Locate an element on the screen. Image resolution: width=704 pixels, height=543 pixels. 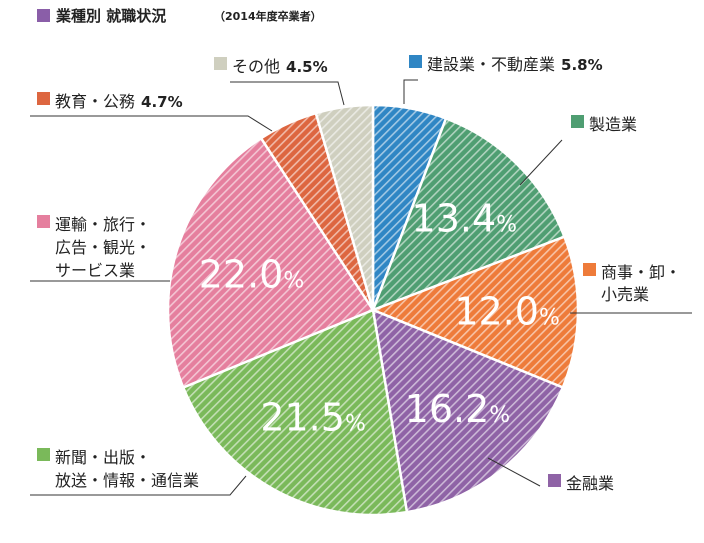
category-label: 教育・公務 4.7% is located at coordinates (119, 101).